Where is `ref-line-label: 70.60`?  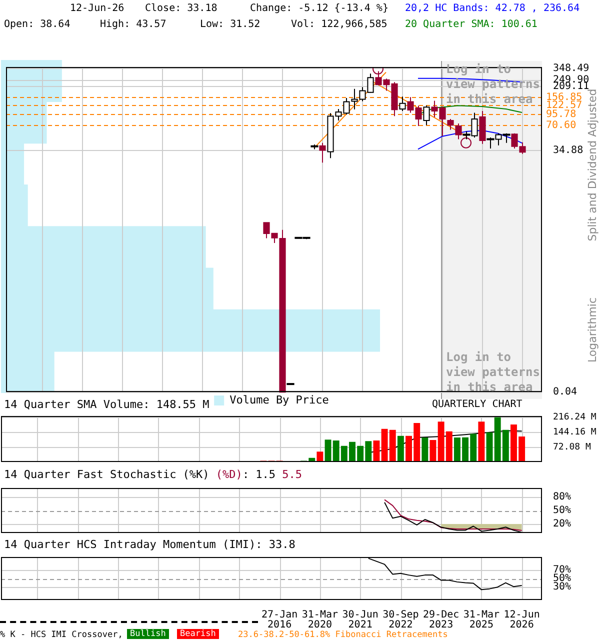 ref-line-label: 70.60 is located at coordinates (561, 126).